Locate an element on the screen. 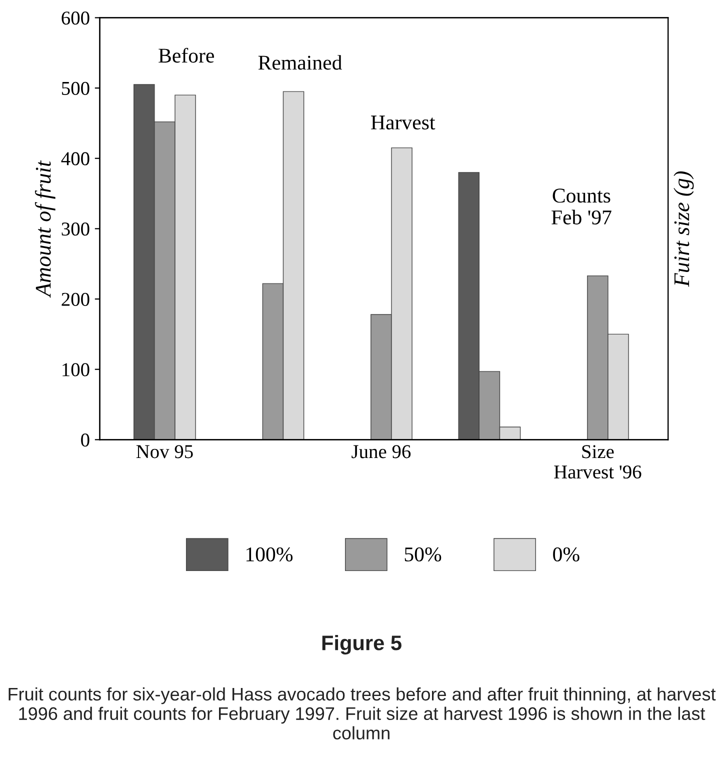  x-tick-label: Size Harvest '96 is located at coordinates (598, 462).